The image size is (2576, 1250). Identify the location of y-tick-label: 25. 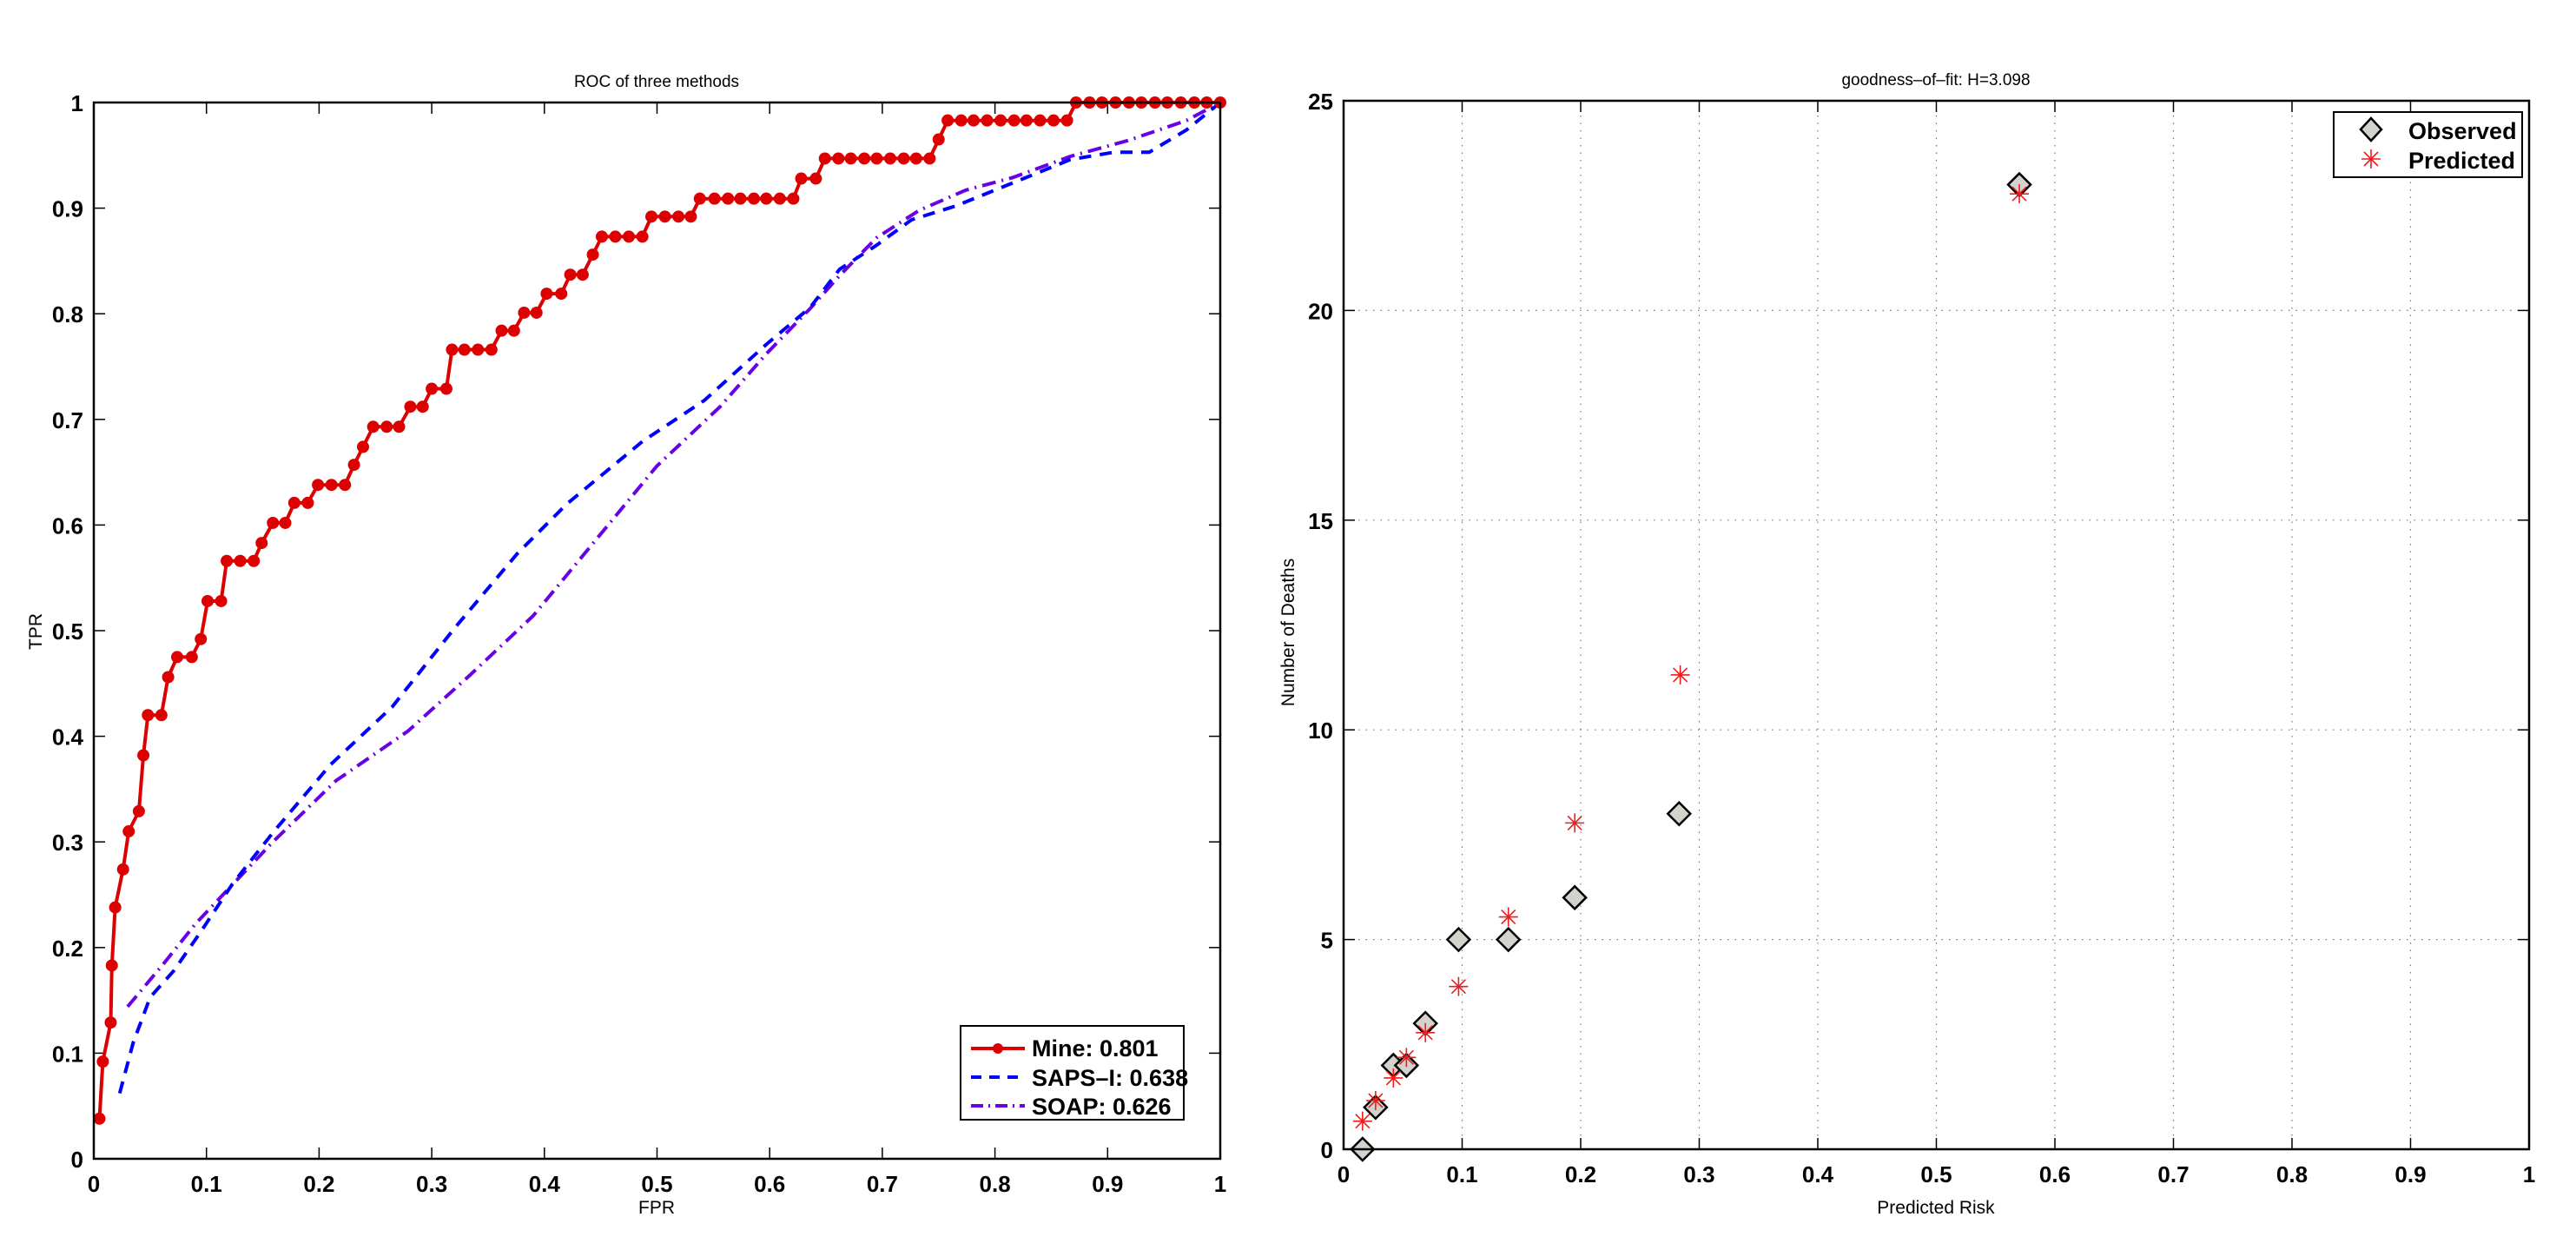
(1320, 102).